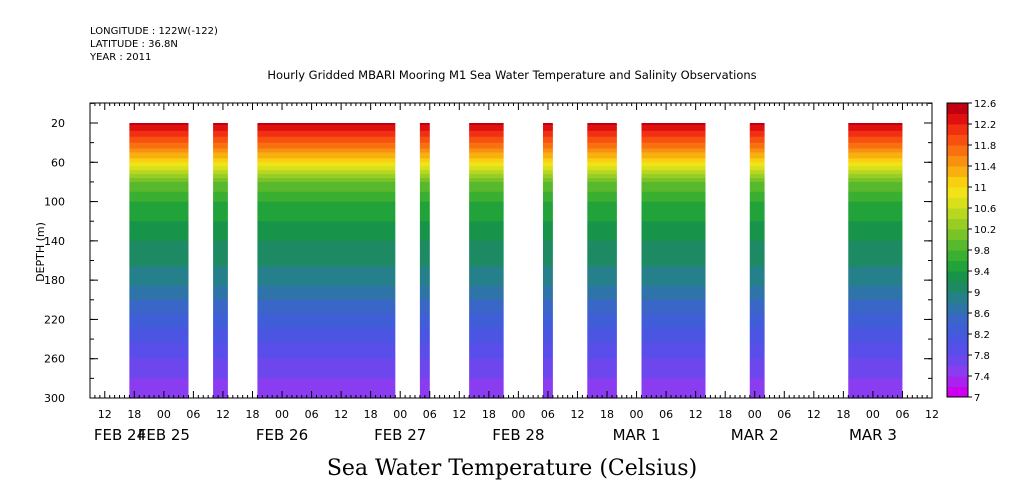 The image size is (1009, 504). I want to click on colorbar-label: 10.6, so click(985, 209).